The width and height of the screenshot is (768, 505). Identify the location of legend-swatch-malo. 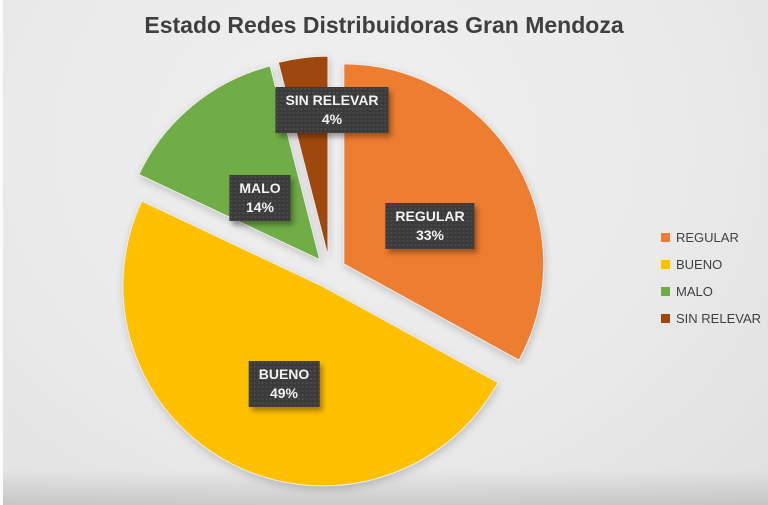
(665, 291).